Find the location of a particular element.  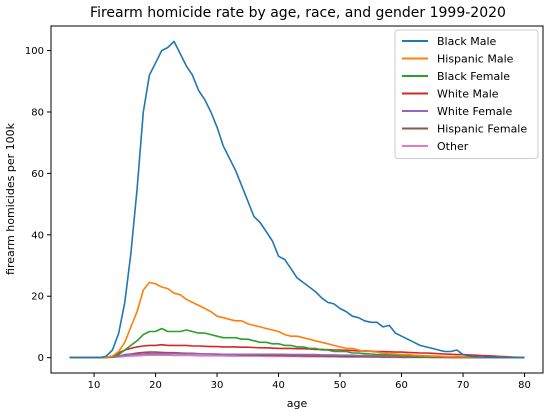

legend-box is located at coordinates (466, 94).